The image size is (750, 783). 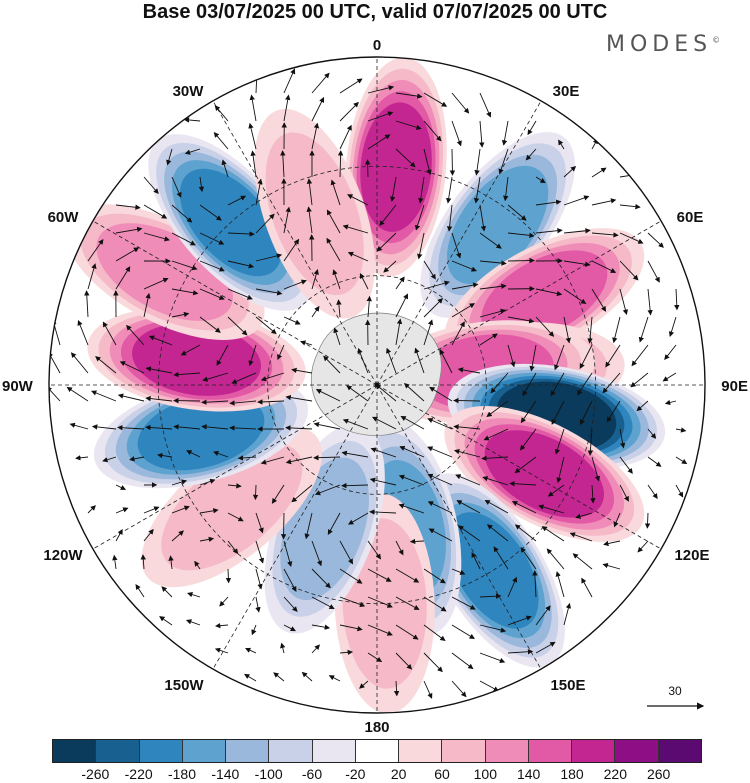 I want to click on colorbar-tick-label: 100, so click(x=485, y=774).